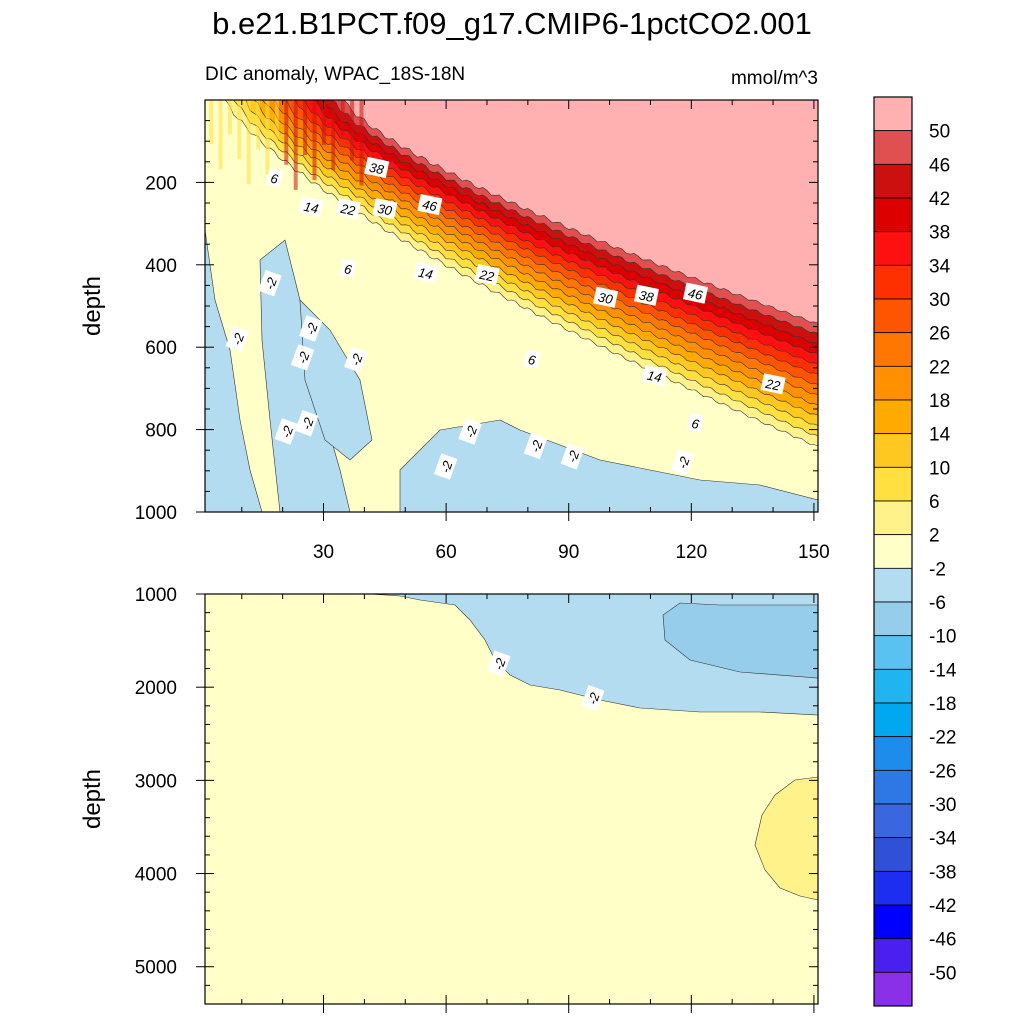 This screenshot has width=1024, height=1024. I want to click on contour-label: 14, so click(311, 207).